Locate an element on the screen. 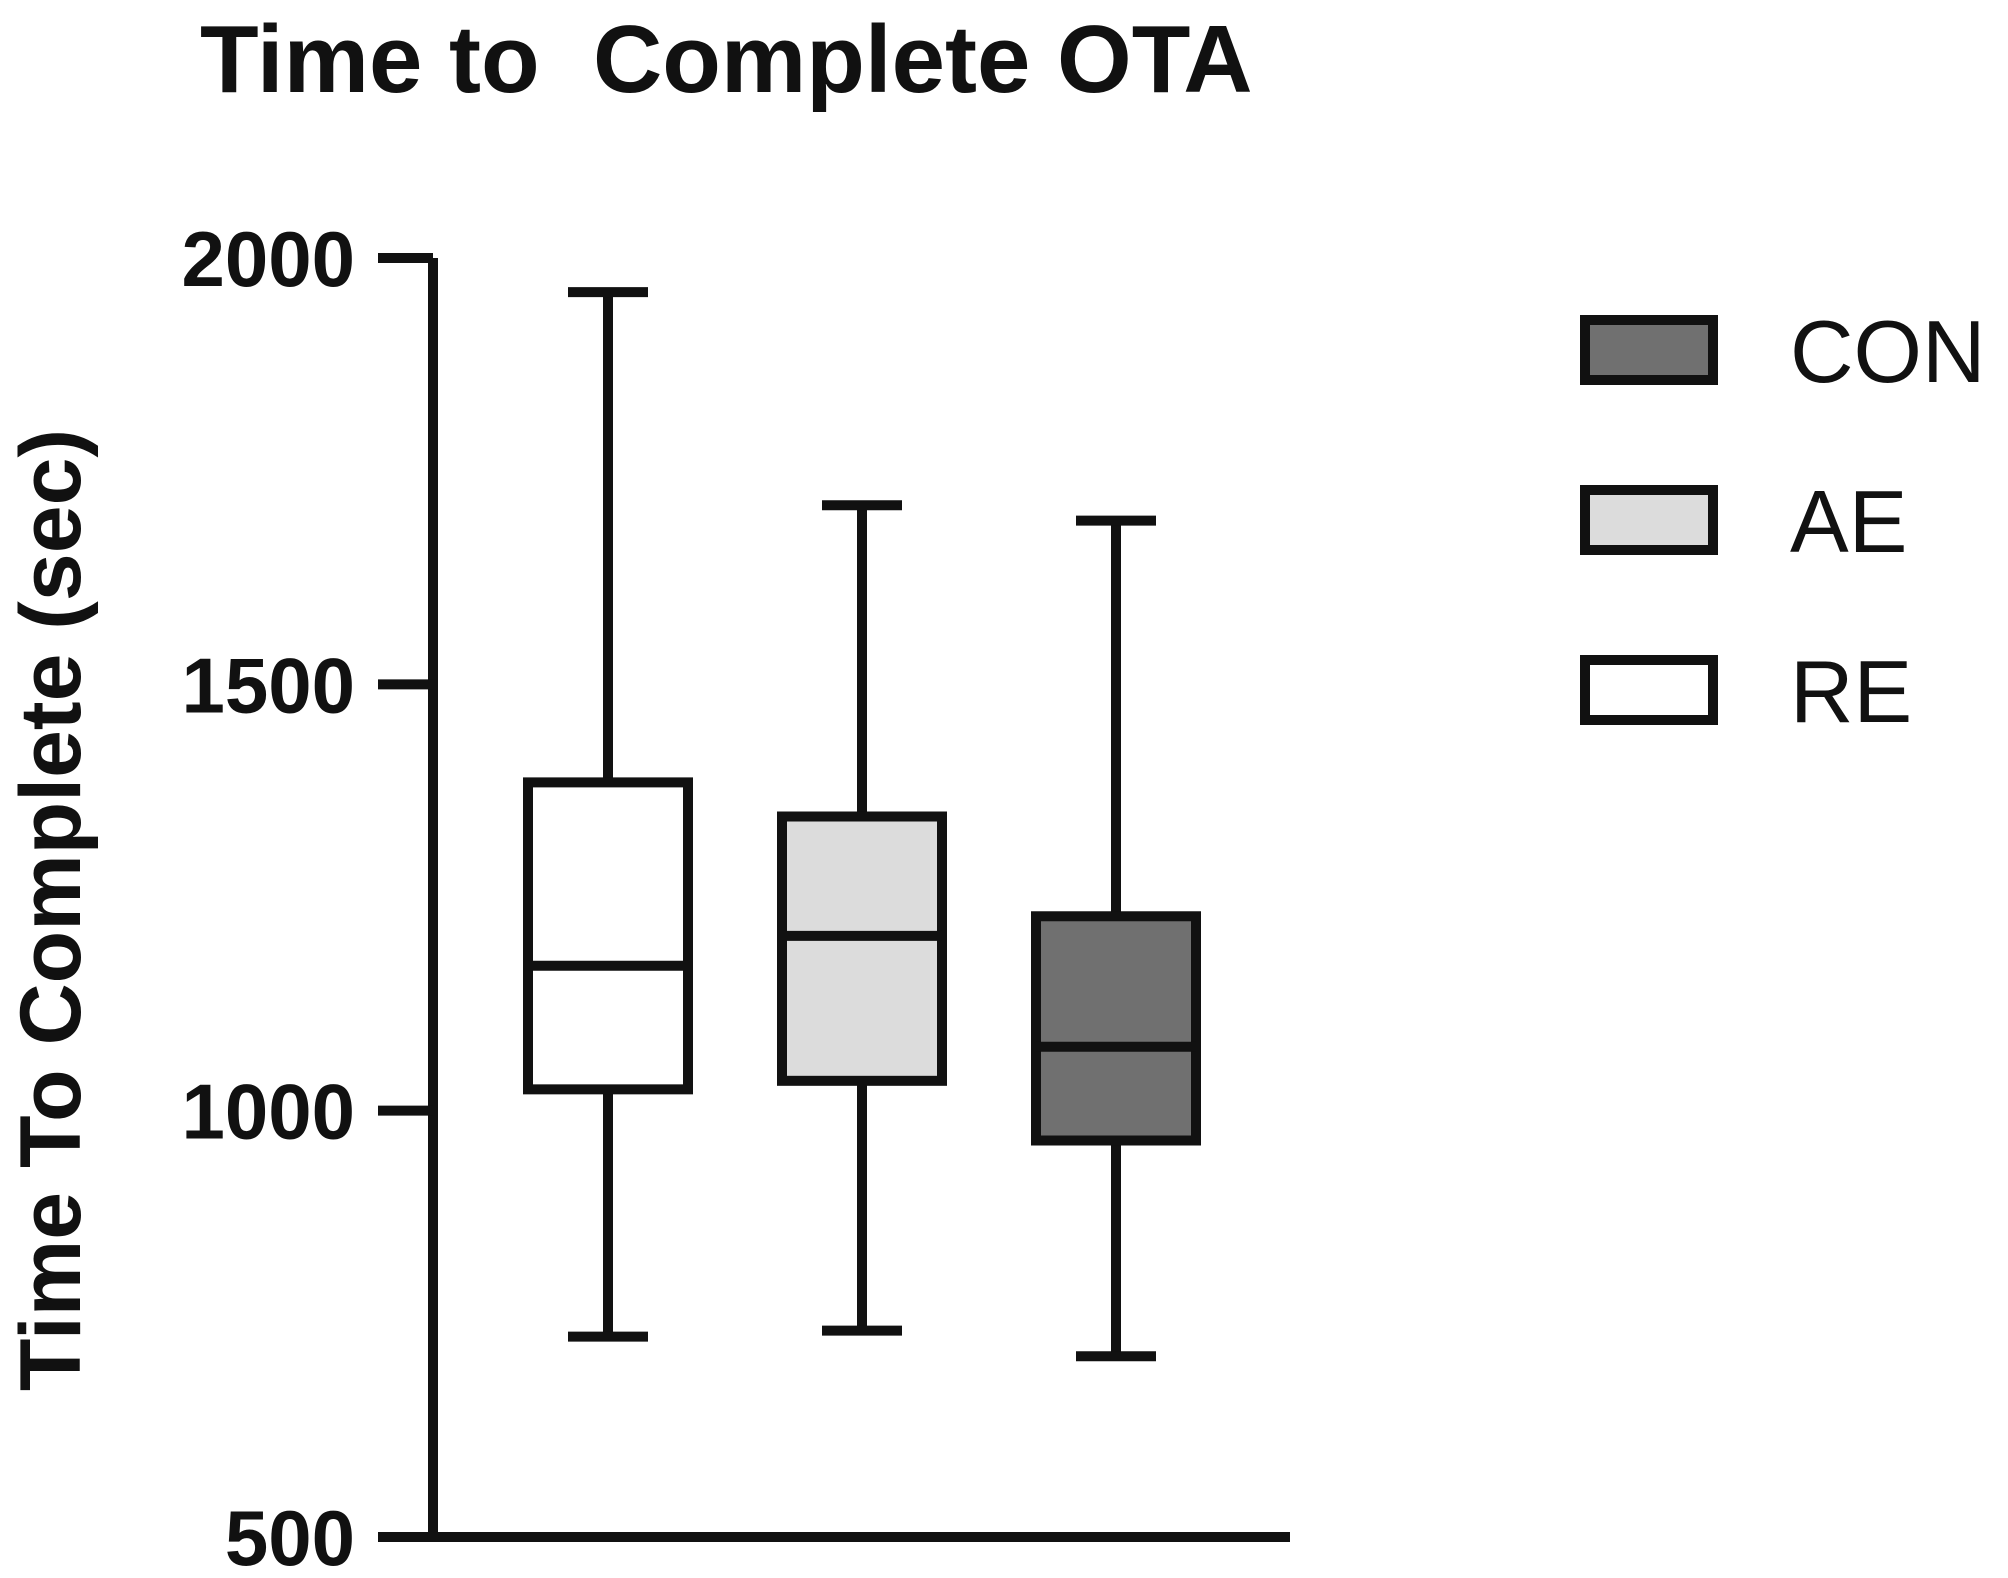 The height and width of the screenshot is (1578, 2008). chart-title: Time to Complete OTA is located at coordinates (726, 59).